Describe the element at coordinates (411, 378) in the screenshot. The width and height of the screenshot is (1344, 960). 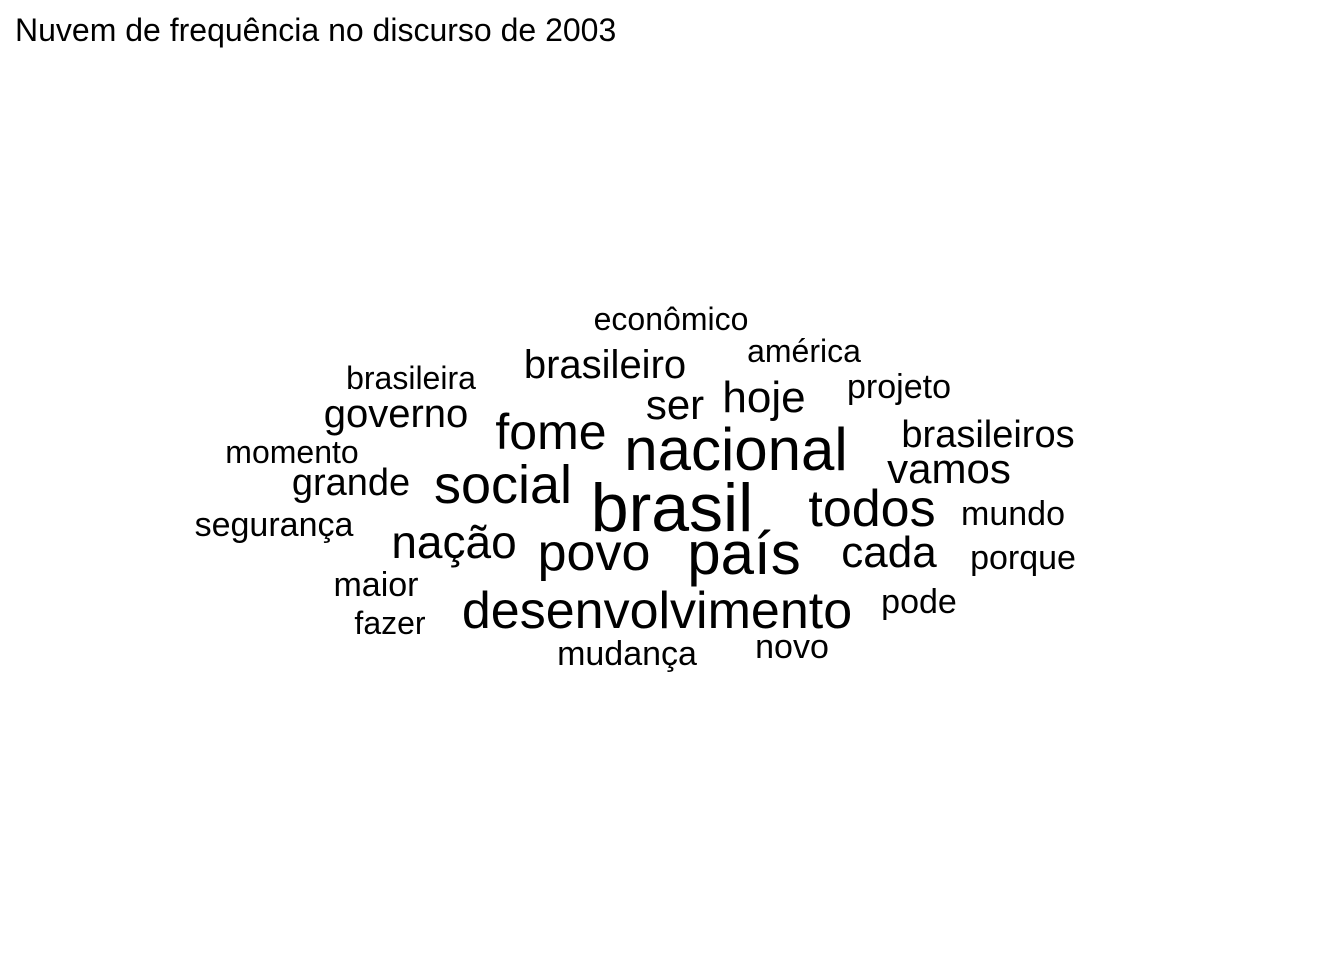
I see `word-brasileira: brasileira` at that location.